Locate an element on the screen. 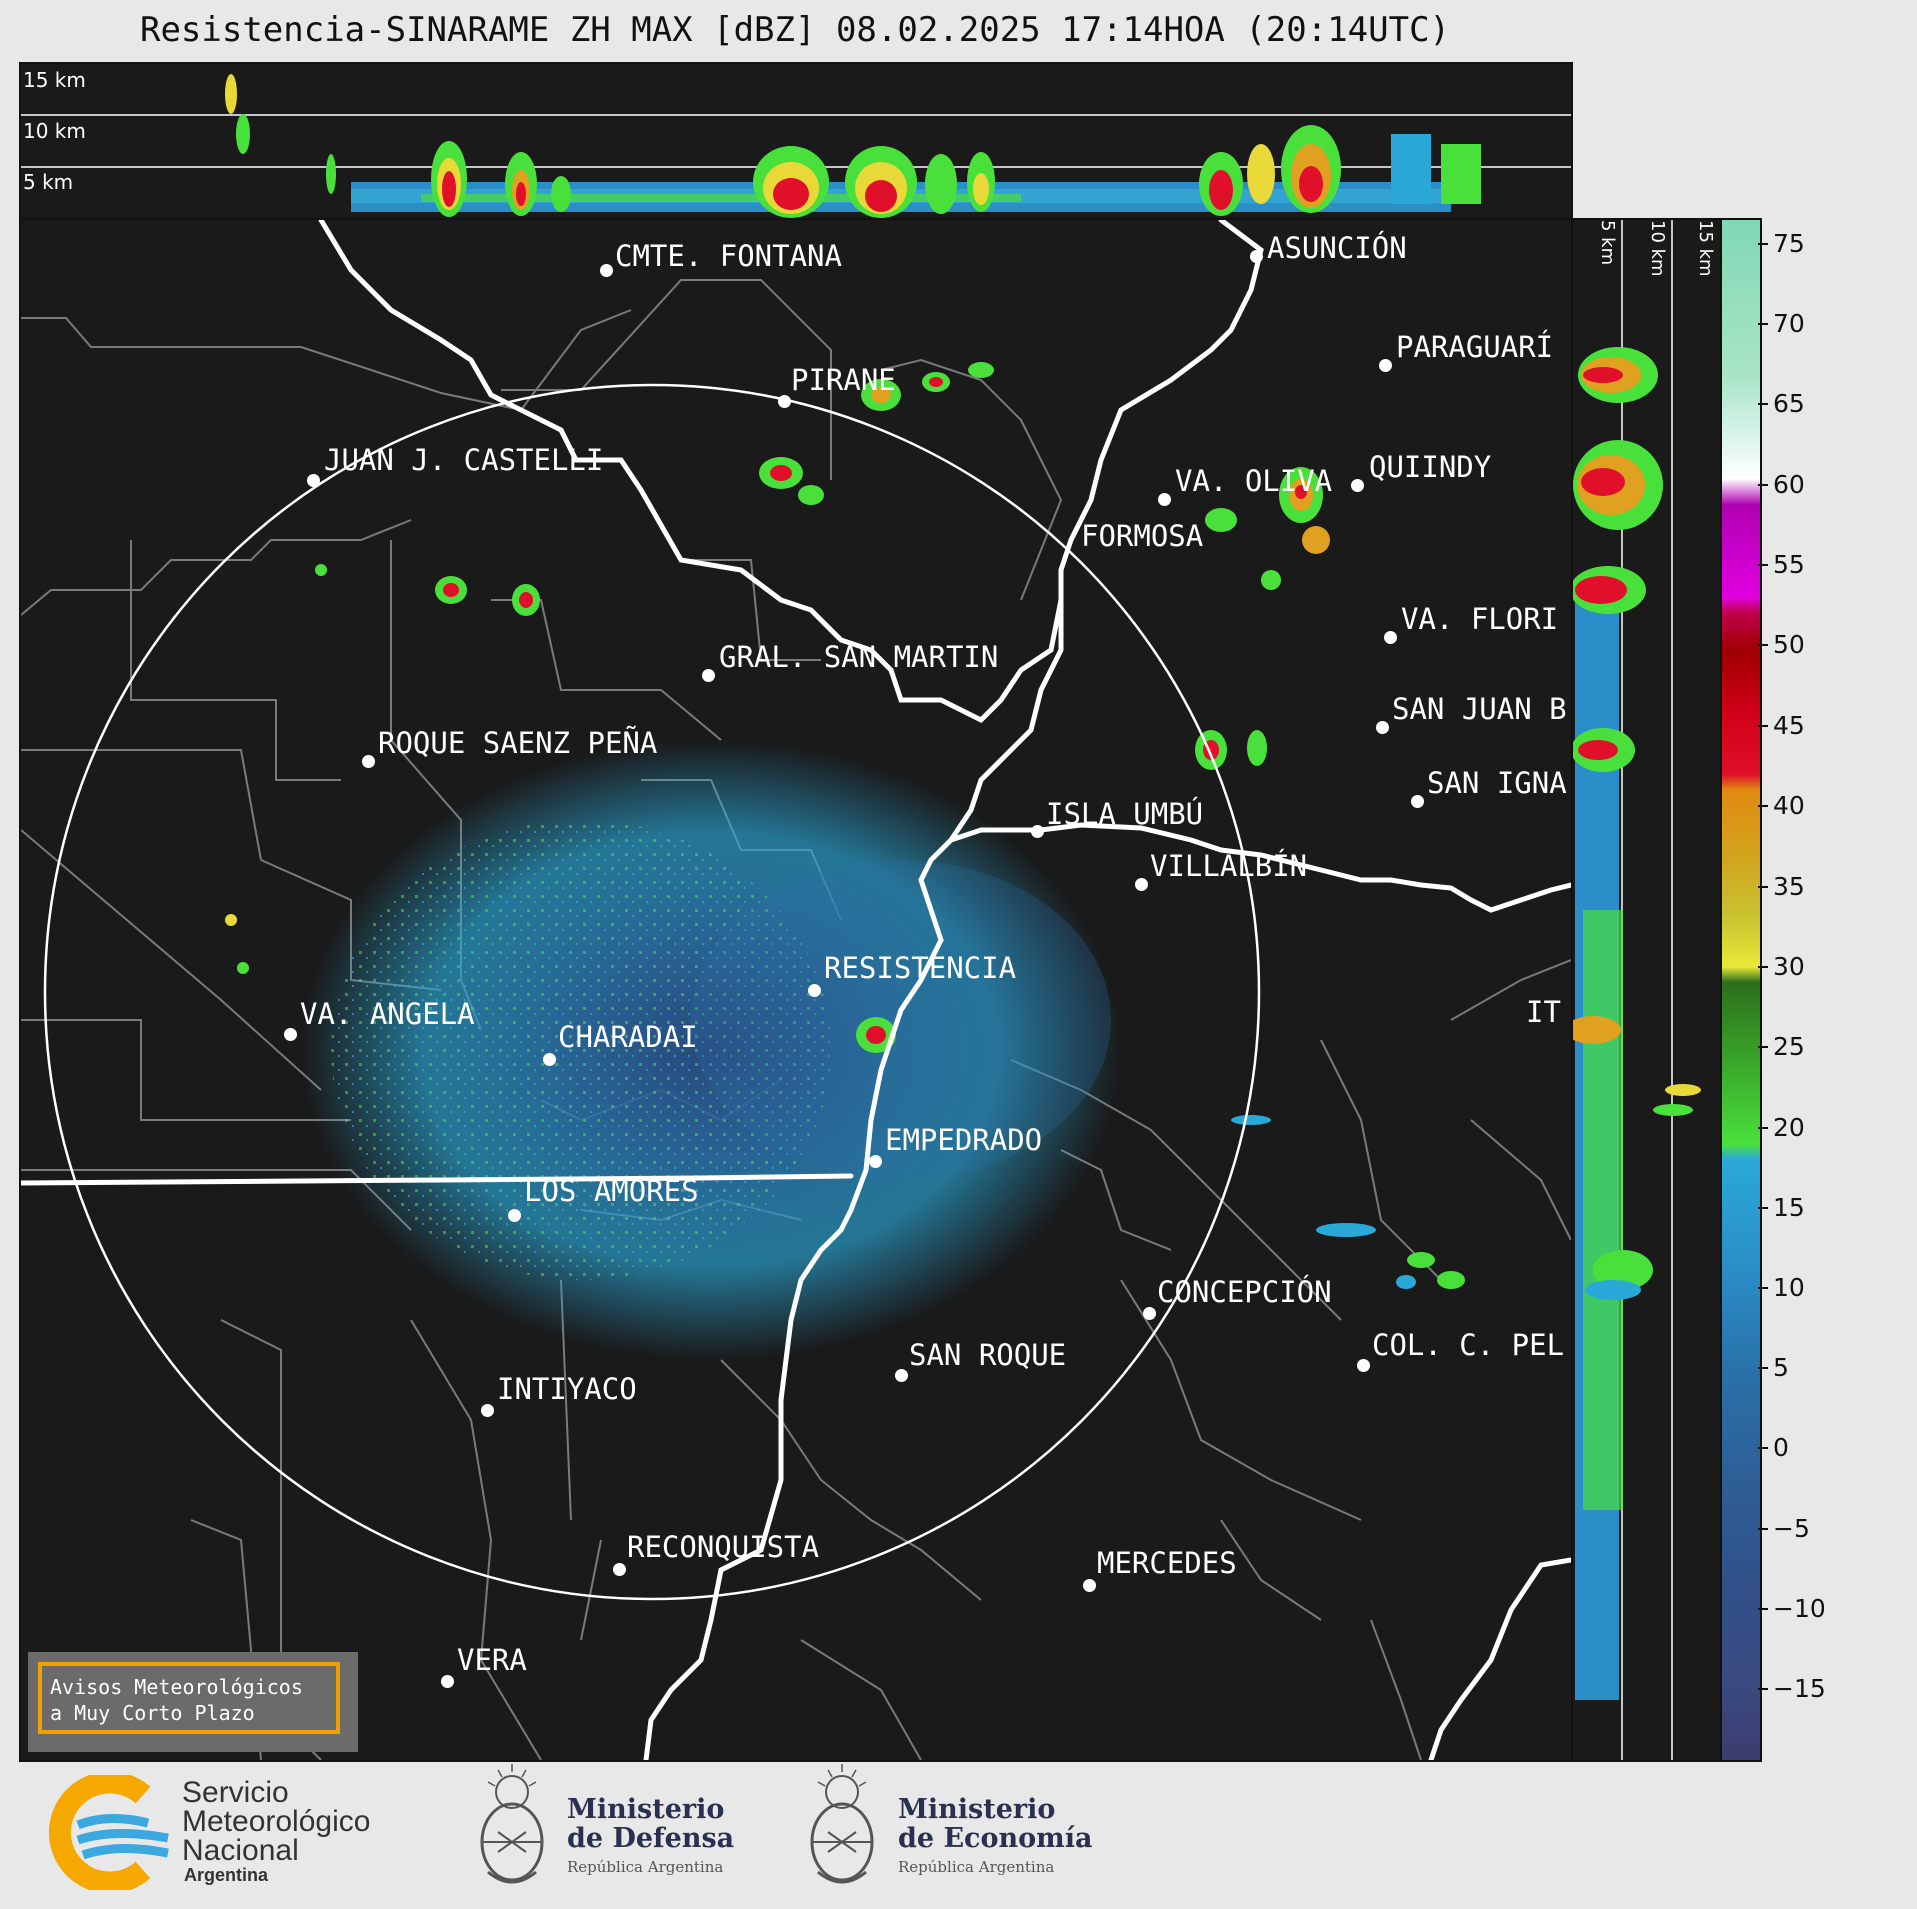  city-dot-resistencia is located at coordinates (814, 990).